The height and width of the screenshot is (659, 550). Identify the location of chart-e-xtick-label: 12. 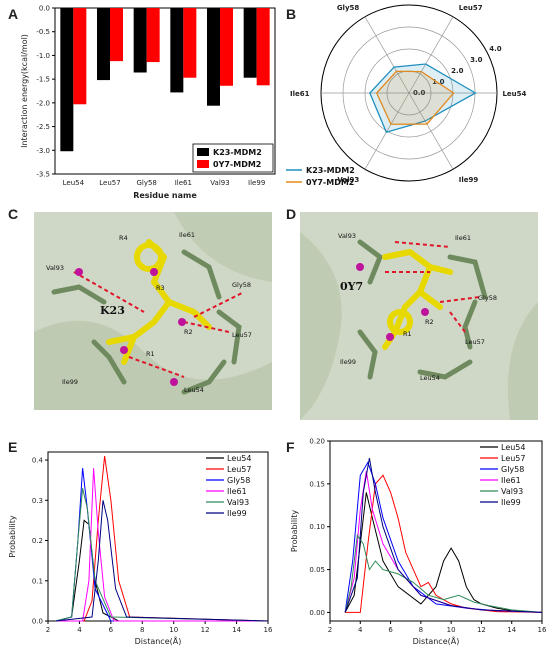
(205, 630).